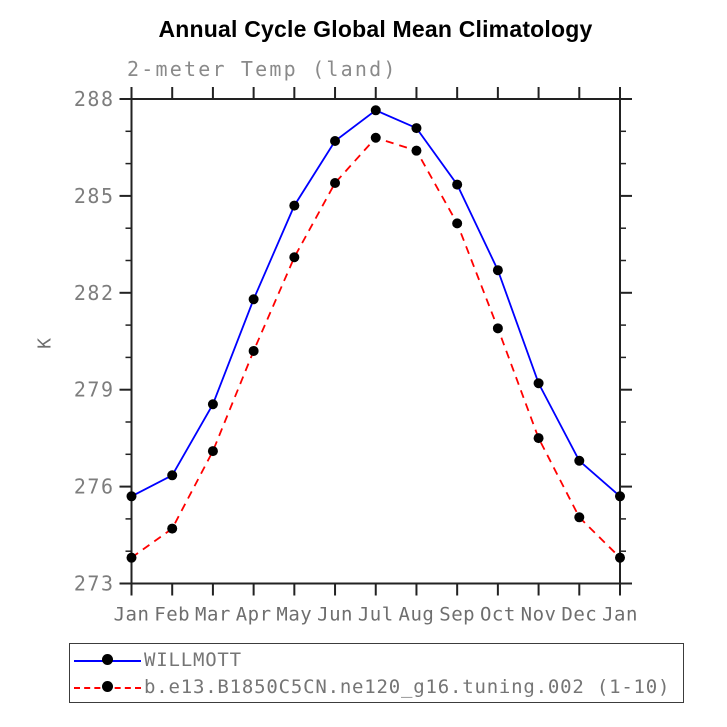 This screenshot has height=727, width=727. What do you see at coordinates (262, 69) in the screenshot?
I see `chart-subtitle: 2-meter Temp (land)` at bounding box center [262, 69].